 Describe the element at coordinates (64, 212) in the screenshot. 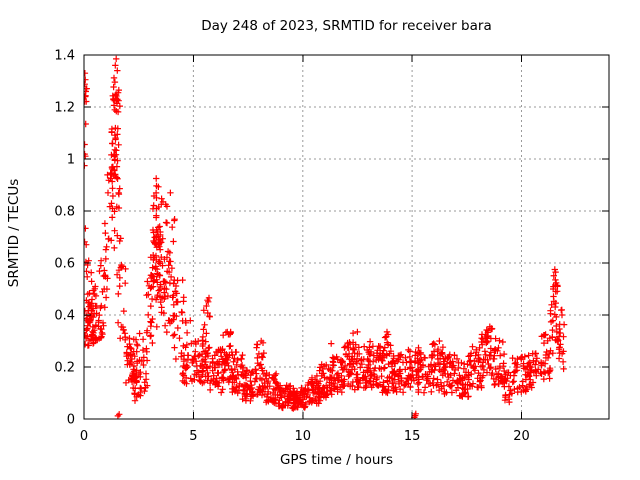

I see `y-tick-label: 0.8` at that location.